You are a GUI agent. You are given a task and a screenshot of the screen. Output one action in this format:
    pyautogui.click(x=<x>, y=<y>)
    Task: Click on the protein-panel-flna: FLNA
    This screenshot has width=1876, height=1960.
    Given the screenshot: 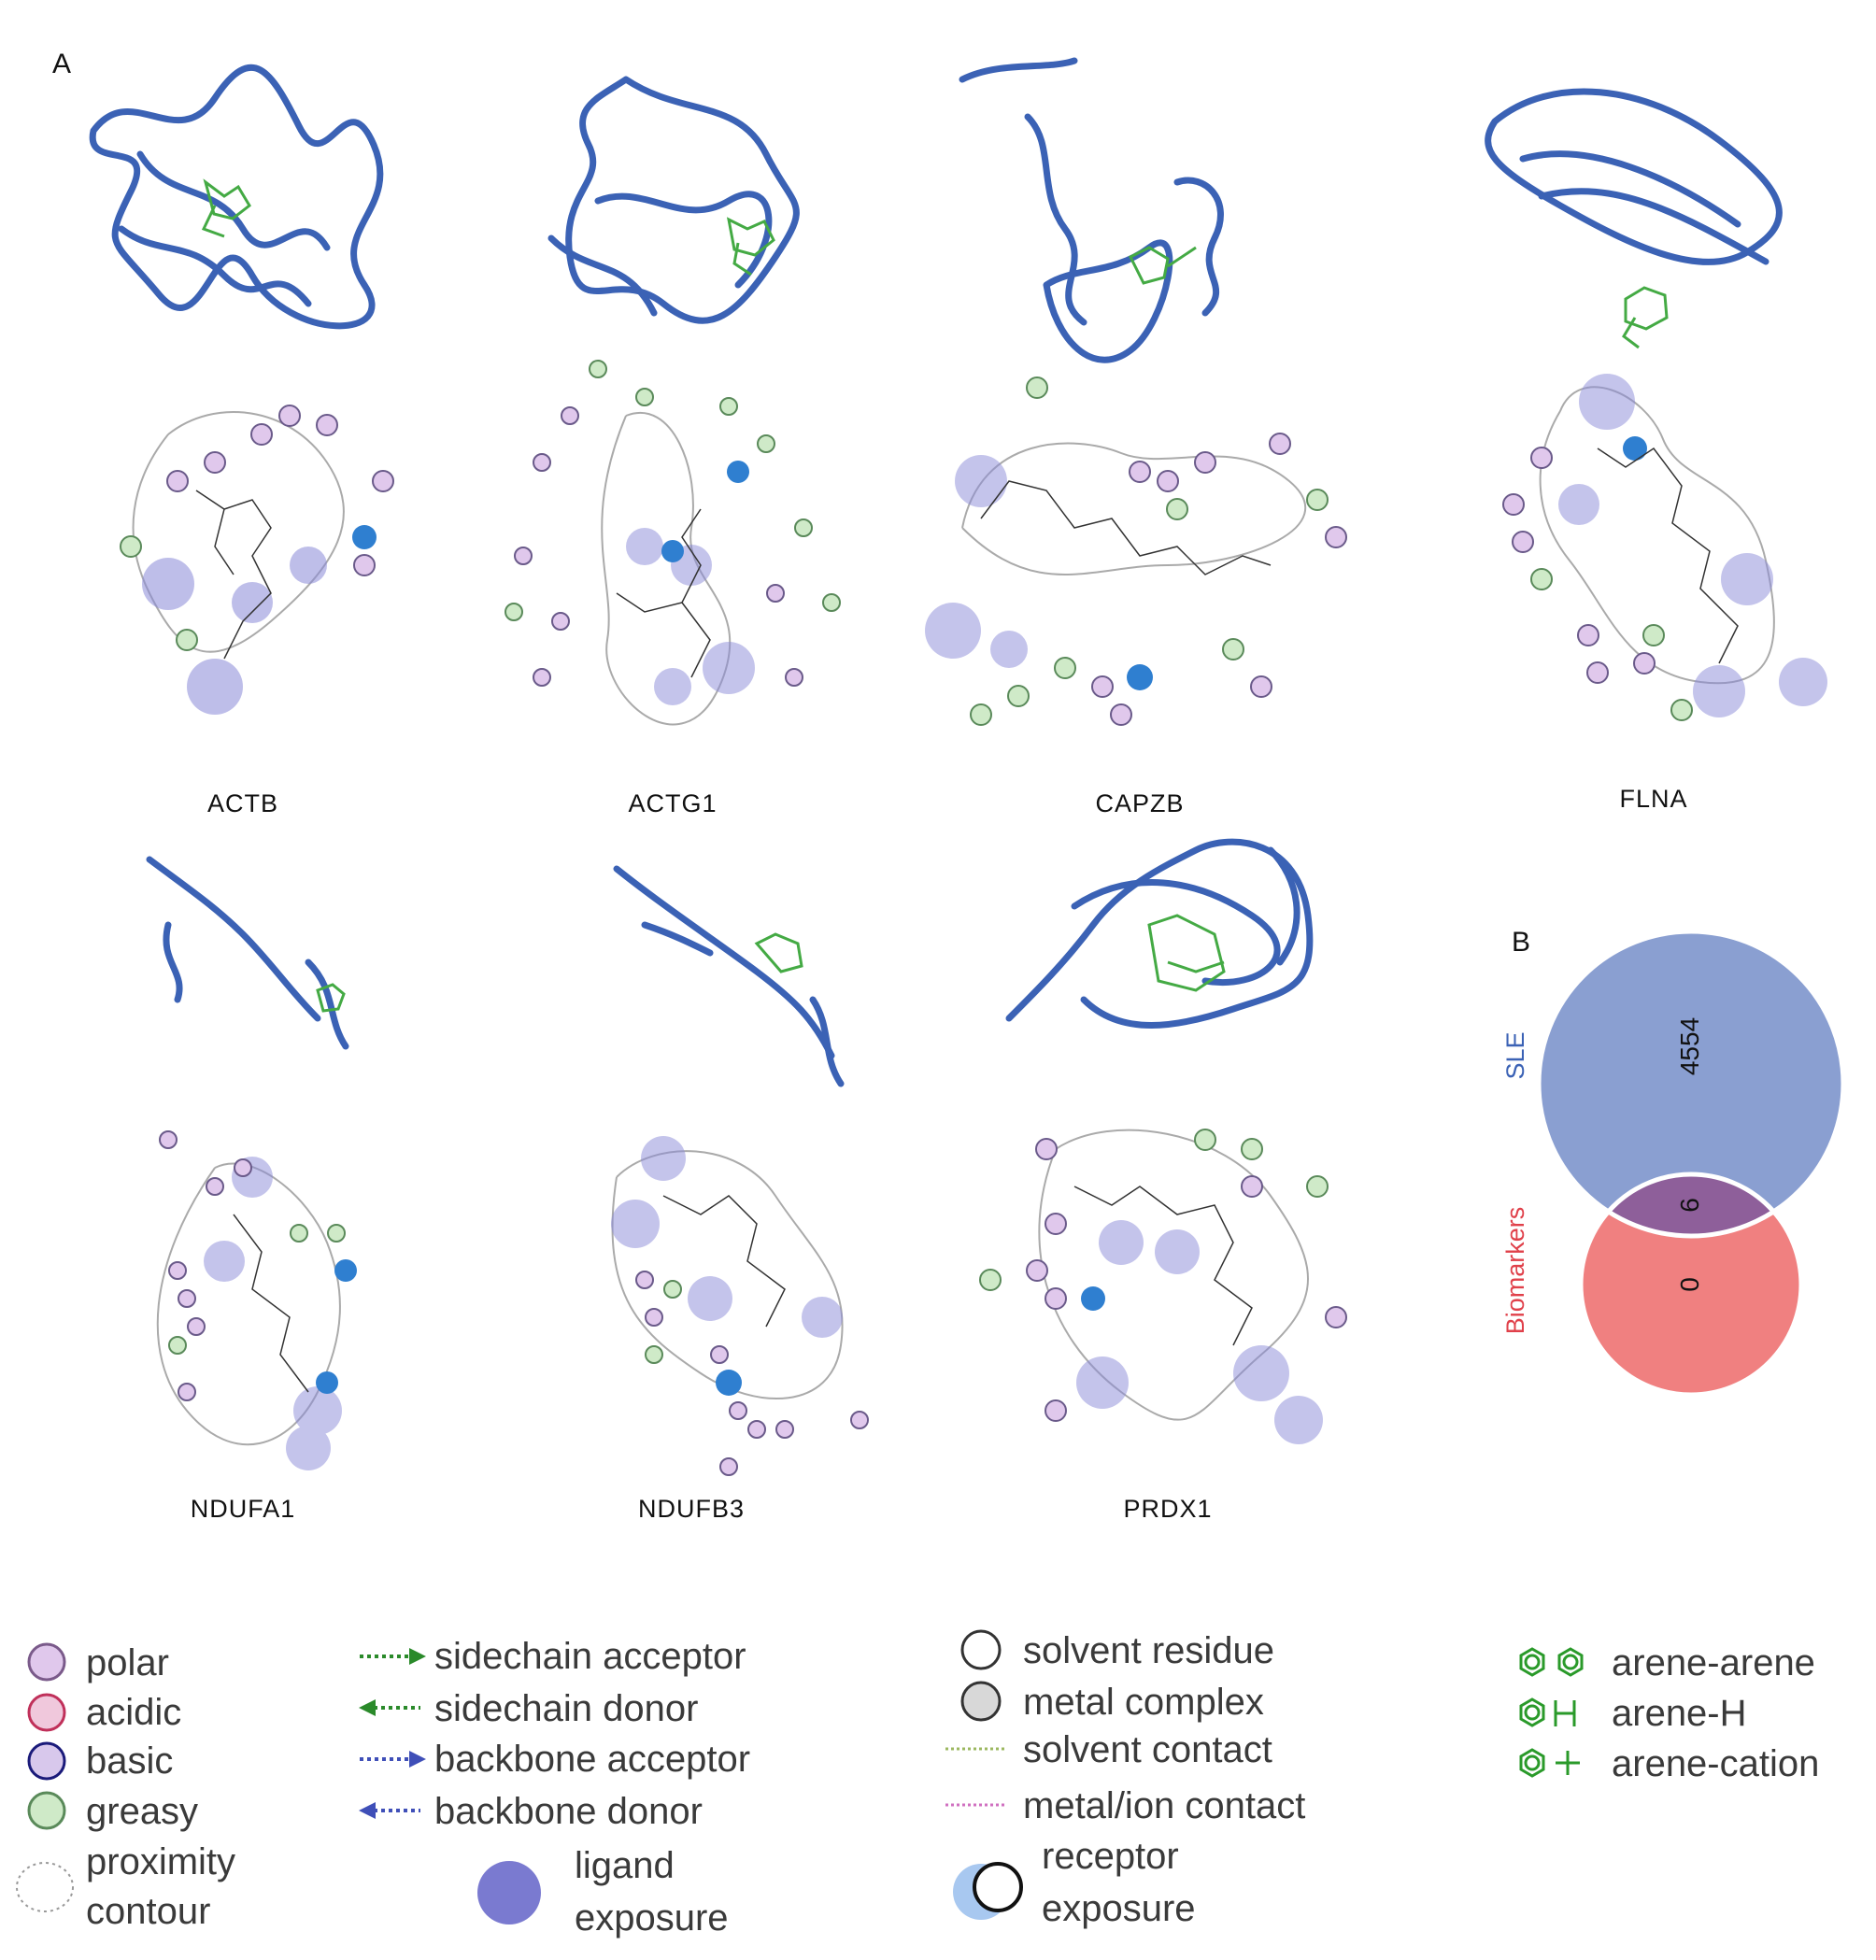 What is the action you would take?
    pyautogui.click(x=1654, y=425)
    